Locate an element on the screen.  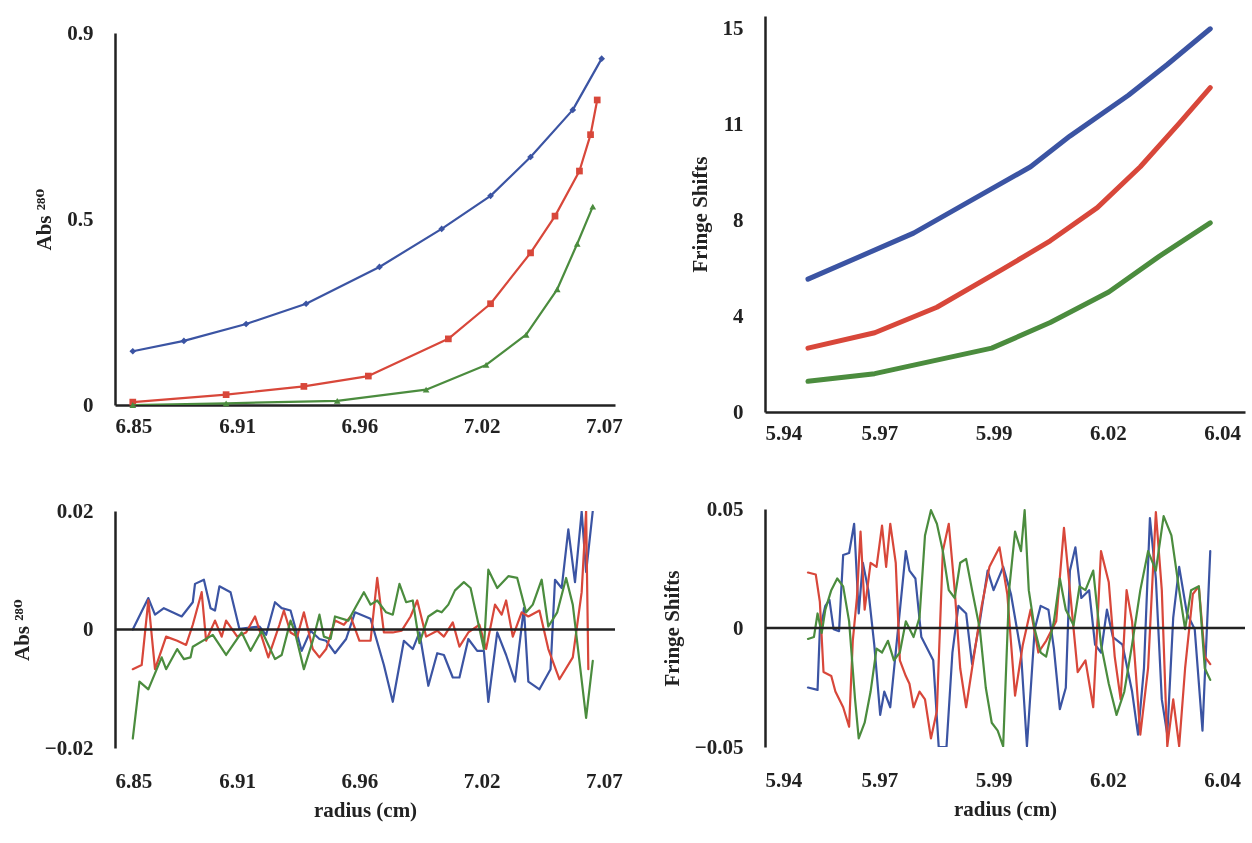
y-tick-label: 0.05 is located at coordinates (725, 508).